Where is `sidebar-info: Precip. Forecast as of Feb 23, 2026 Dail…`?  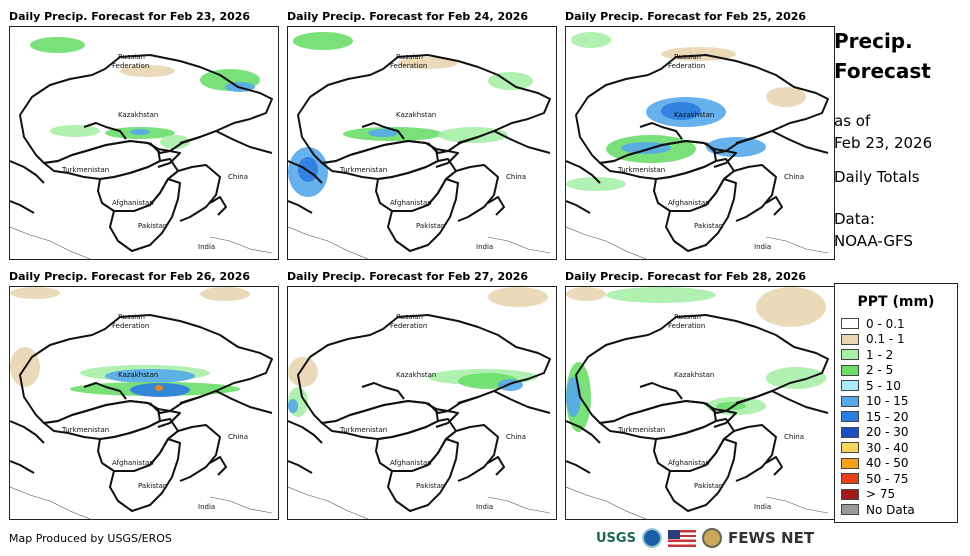
sidebar-info: Precip. Forecast as of Feb 23, 2026 Dail… is located at coordinates (899, 139).